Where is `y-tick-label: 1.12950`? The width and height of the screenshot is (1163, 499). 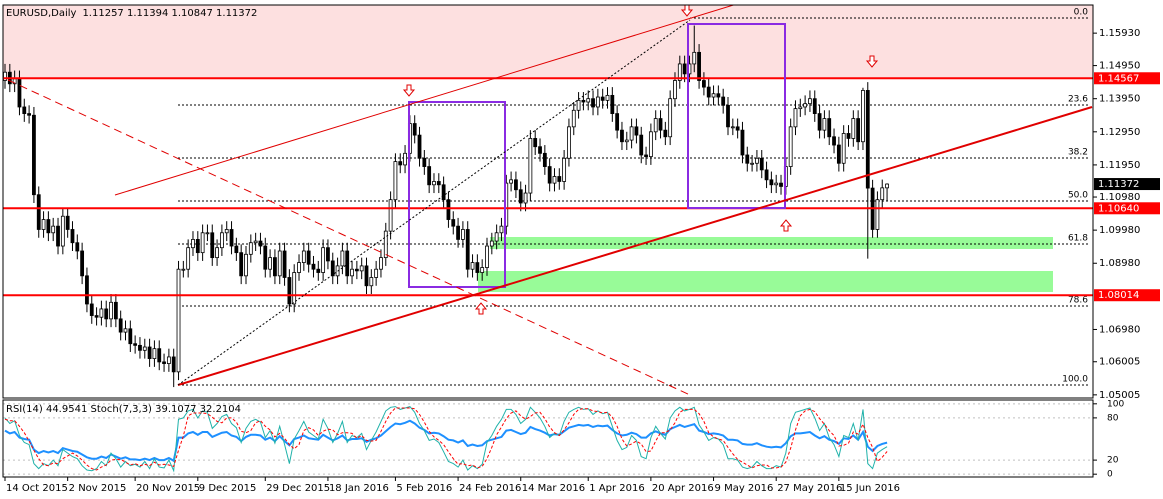 y-tick-label: 1.12950 is located at coordinates (1119, 132).